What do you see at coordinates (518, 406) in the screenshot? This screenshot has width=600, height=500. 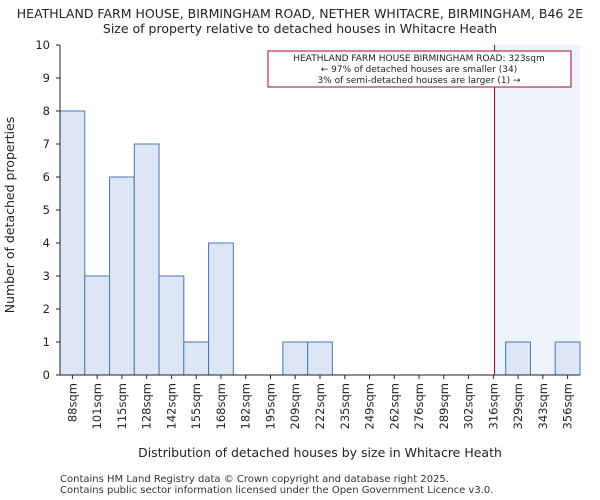 I see `x-tick-label: 329sqm` at bounding box center [518, 406].